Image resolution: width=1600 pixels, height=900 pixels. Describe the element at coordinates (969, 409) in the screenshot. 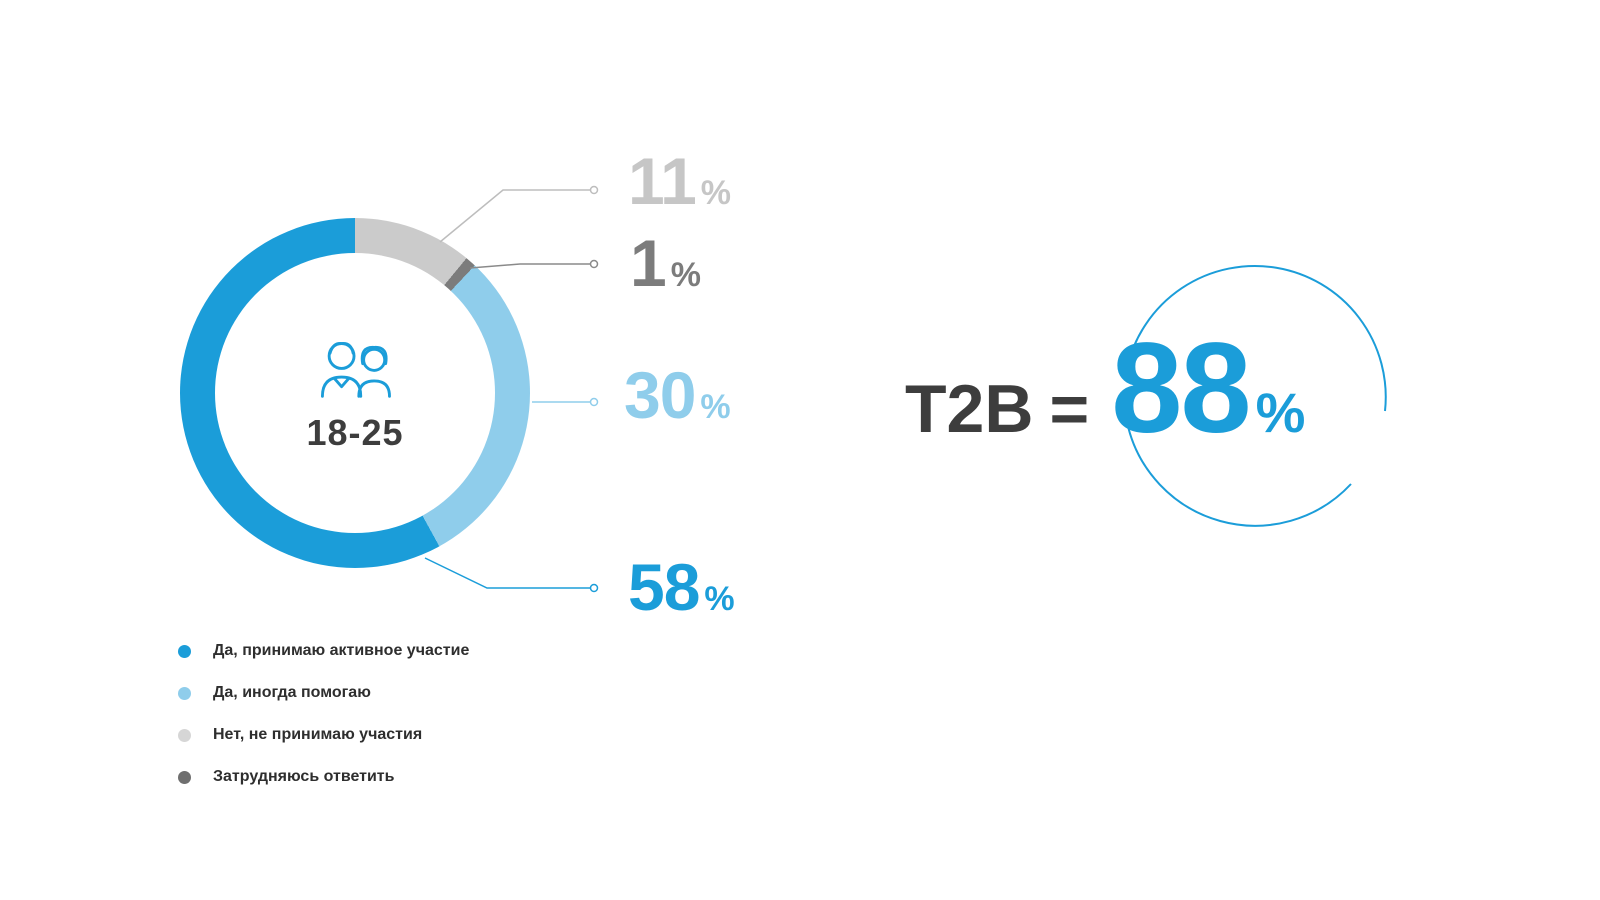

I see `t2b-label: T2B` at that location.